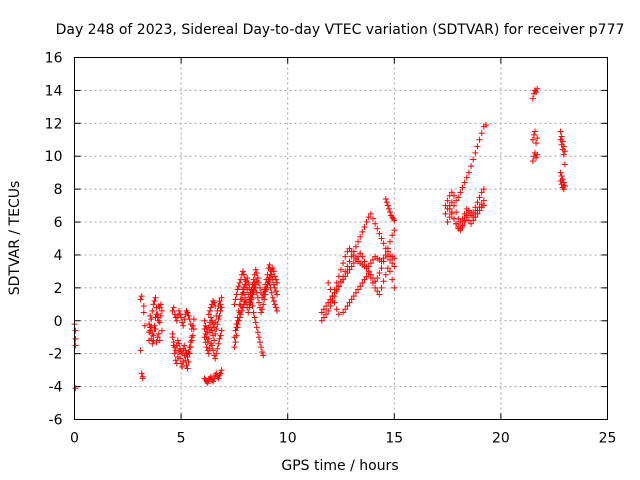 Image resolution: width=640 pixels, height=480 pixels. I want to click on x-axis-label: GPS time / hours, so click(339, 466).